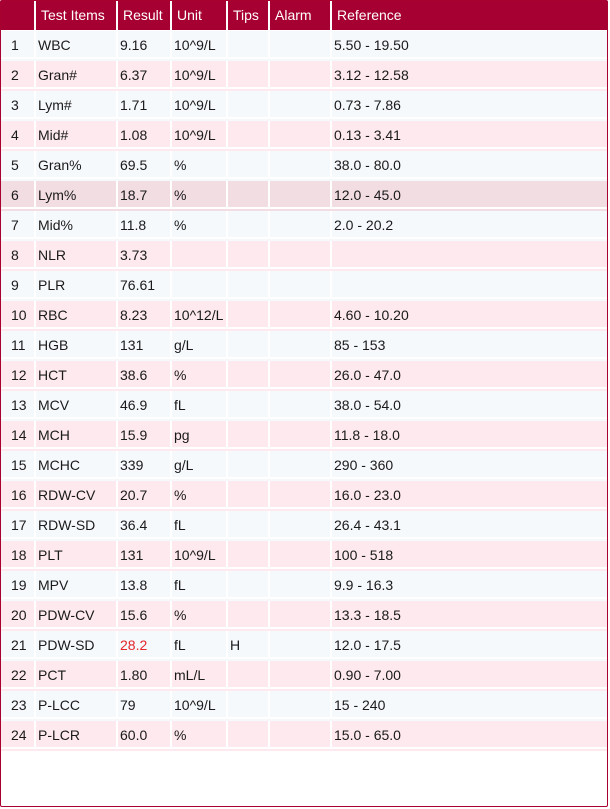 The width and height of the screenshot is (610, 809). What do you see at coordinates (77, 645) in the screenshot?
I see `test-item-name: PDW-SD` at bounding box center [77, 645].